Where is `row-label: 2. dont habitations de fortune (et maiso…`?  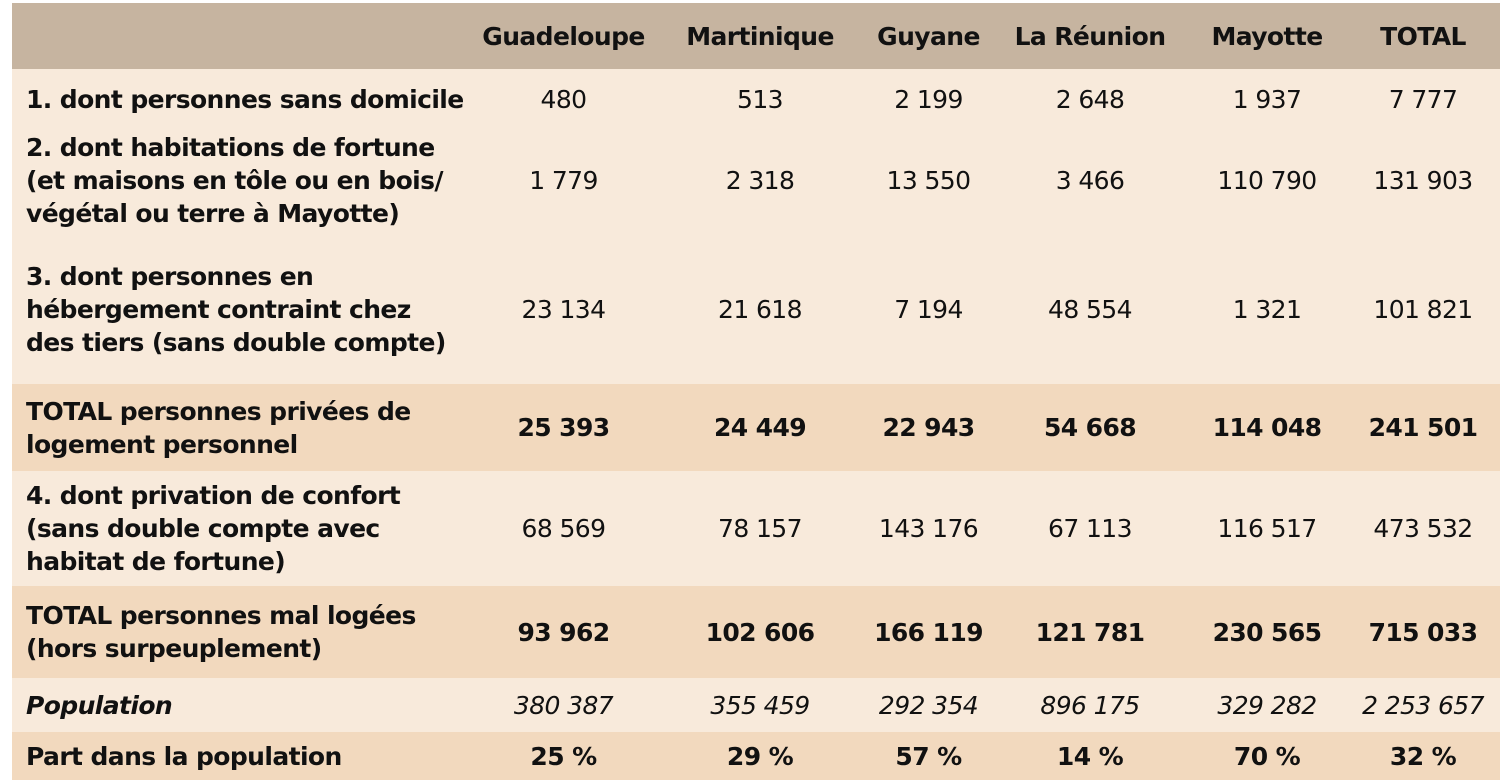
row-label: 2. dont habitations de fortune (et maiso… is located at coordinates (235, 180).